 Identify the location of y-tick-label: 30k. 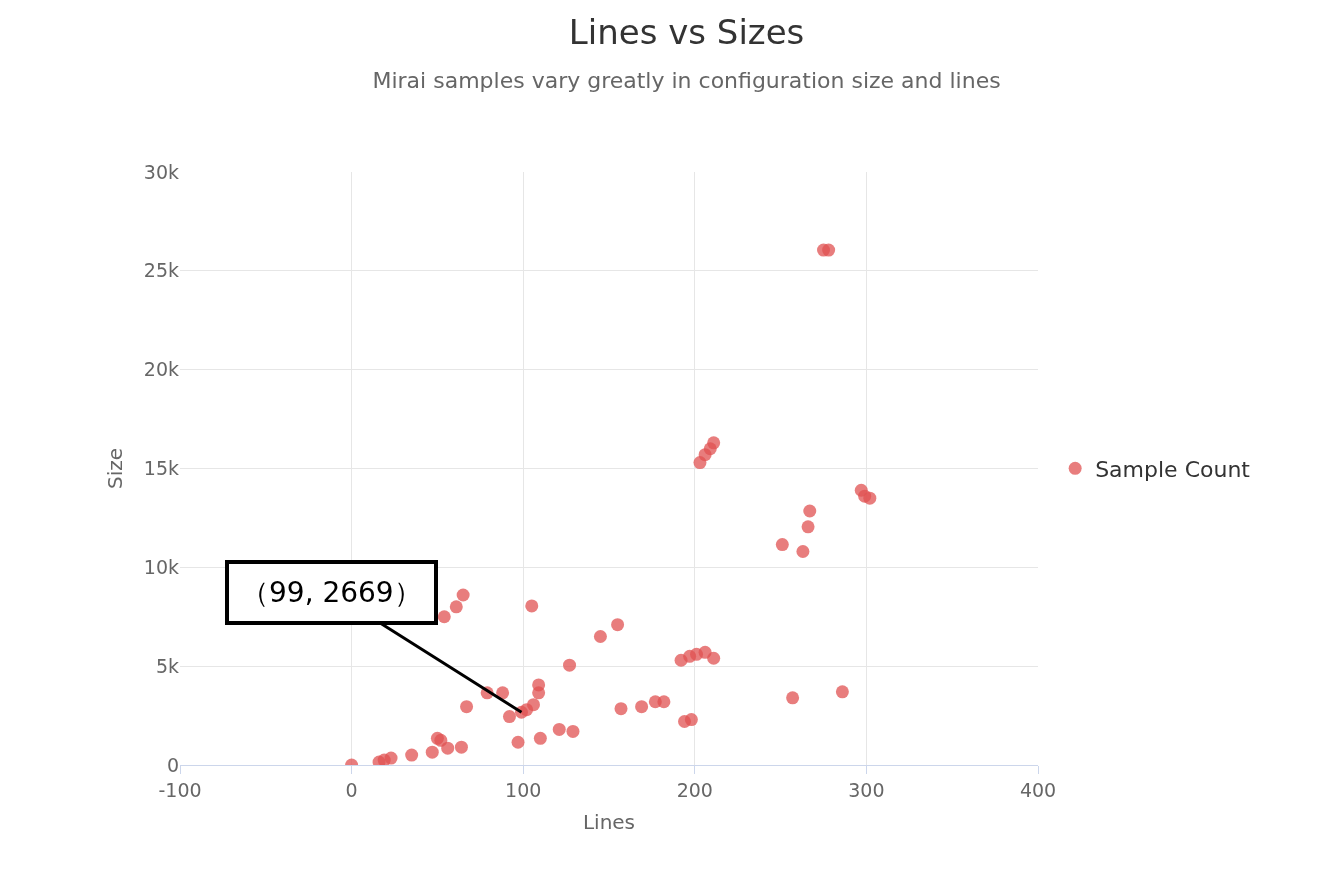
(161, 171).